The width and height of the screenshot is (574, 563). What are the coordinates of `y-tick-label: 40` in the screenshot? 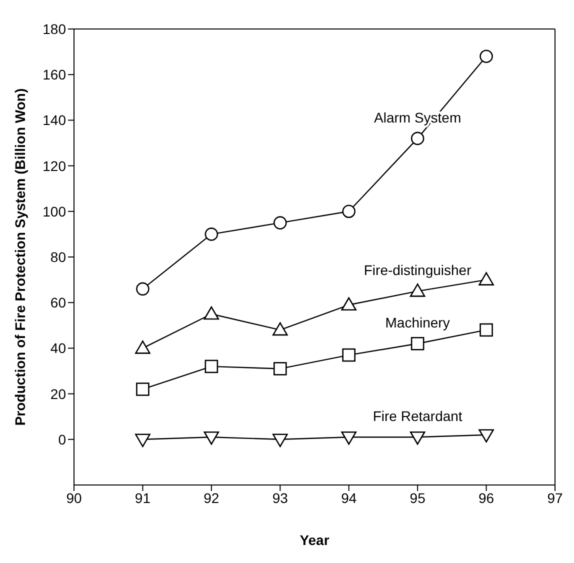 It's located at (58, 348).